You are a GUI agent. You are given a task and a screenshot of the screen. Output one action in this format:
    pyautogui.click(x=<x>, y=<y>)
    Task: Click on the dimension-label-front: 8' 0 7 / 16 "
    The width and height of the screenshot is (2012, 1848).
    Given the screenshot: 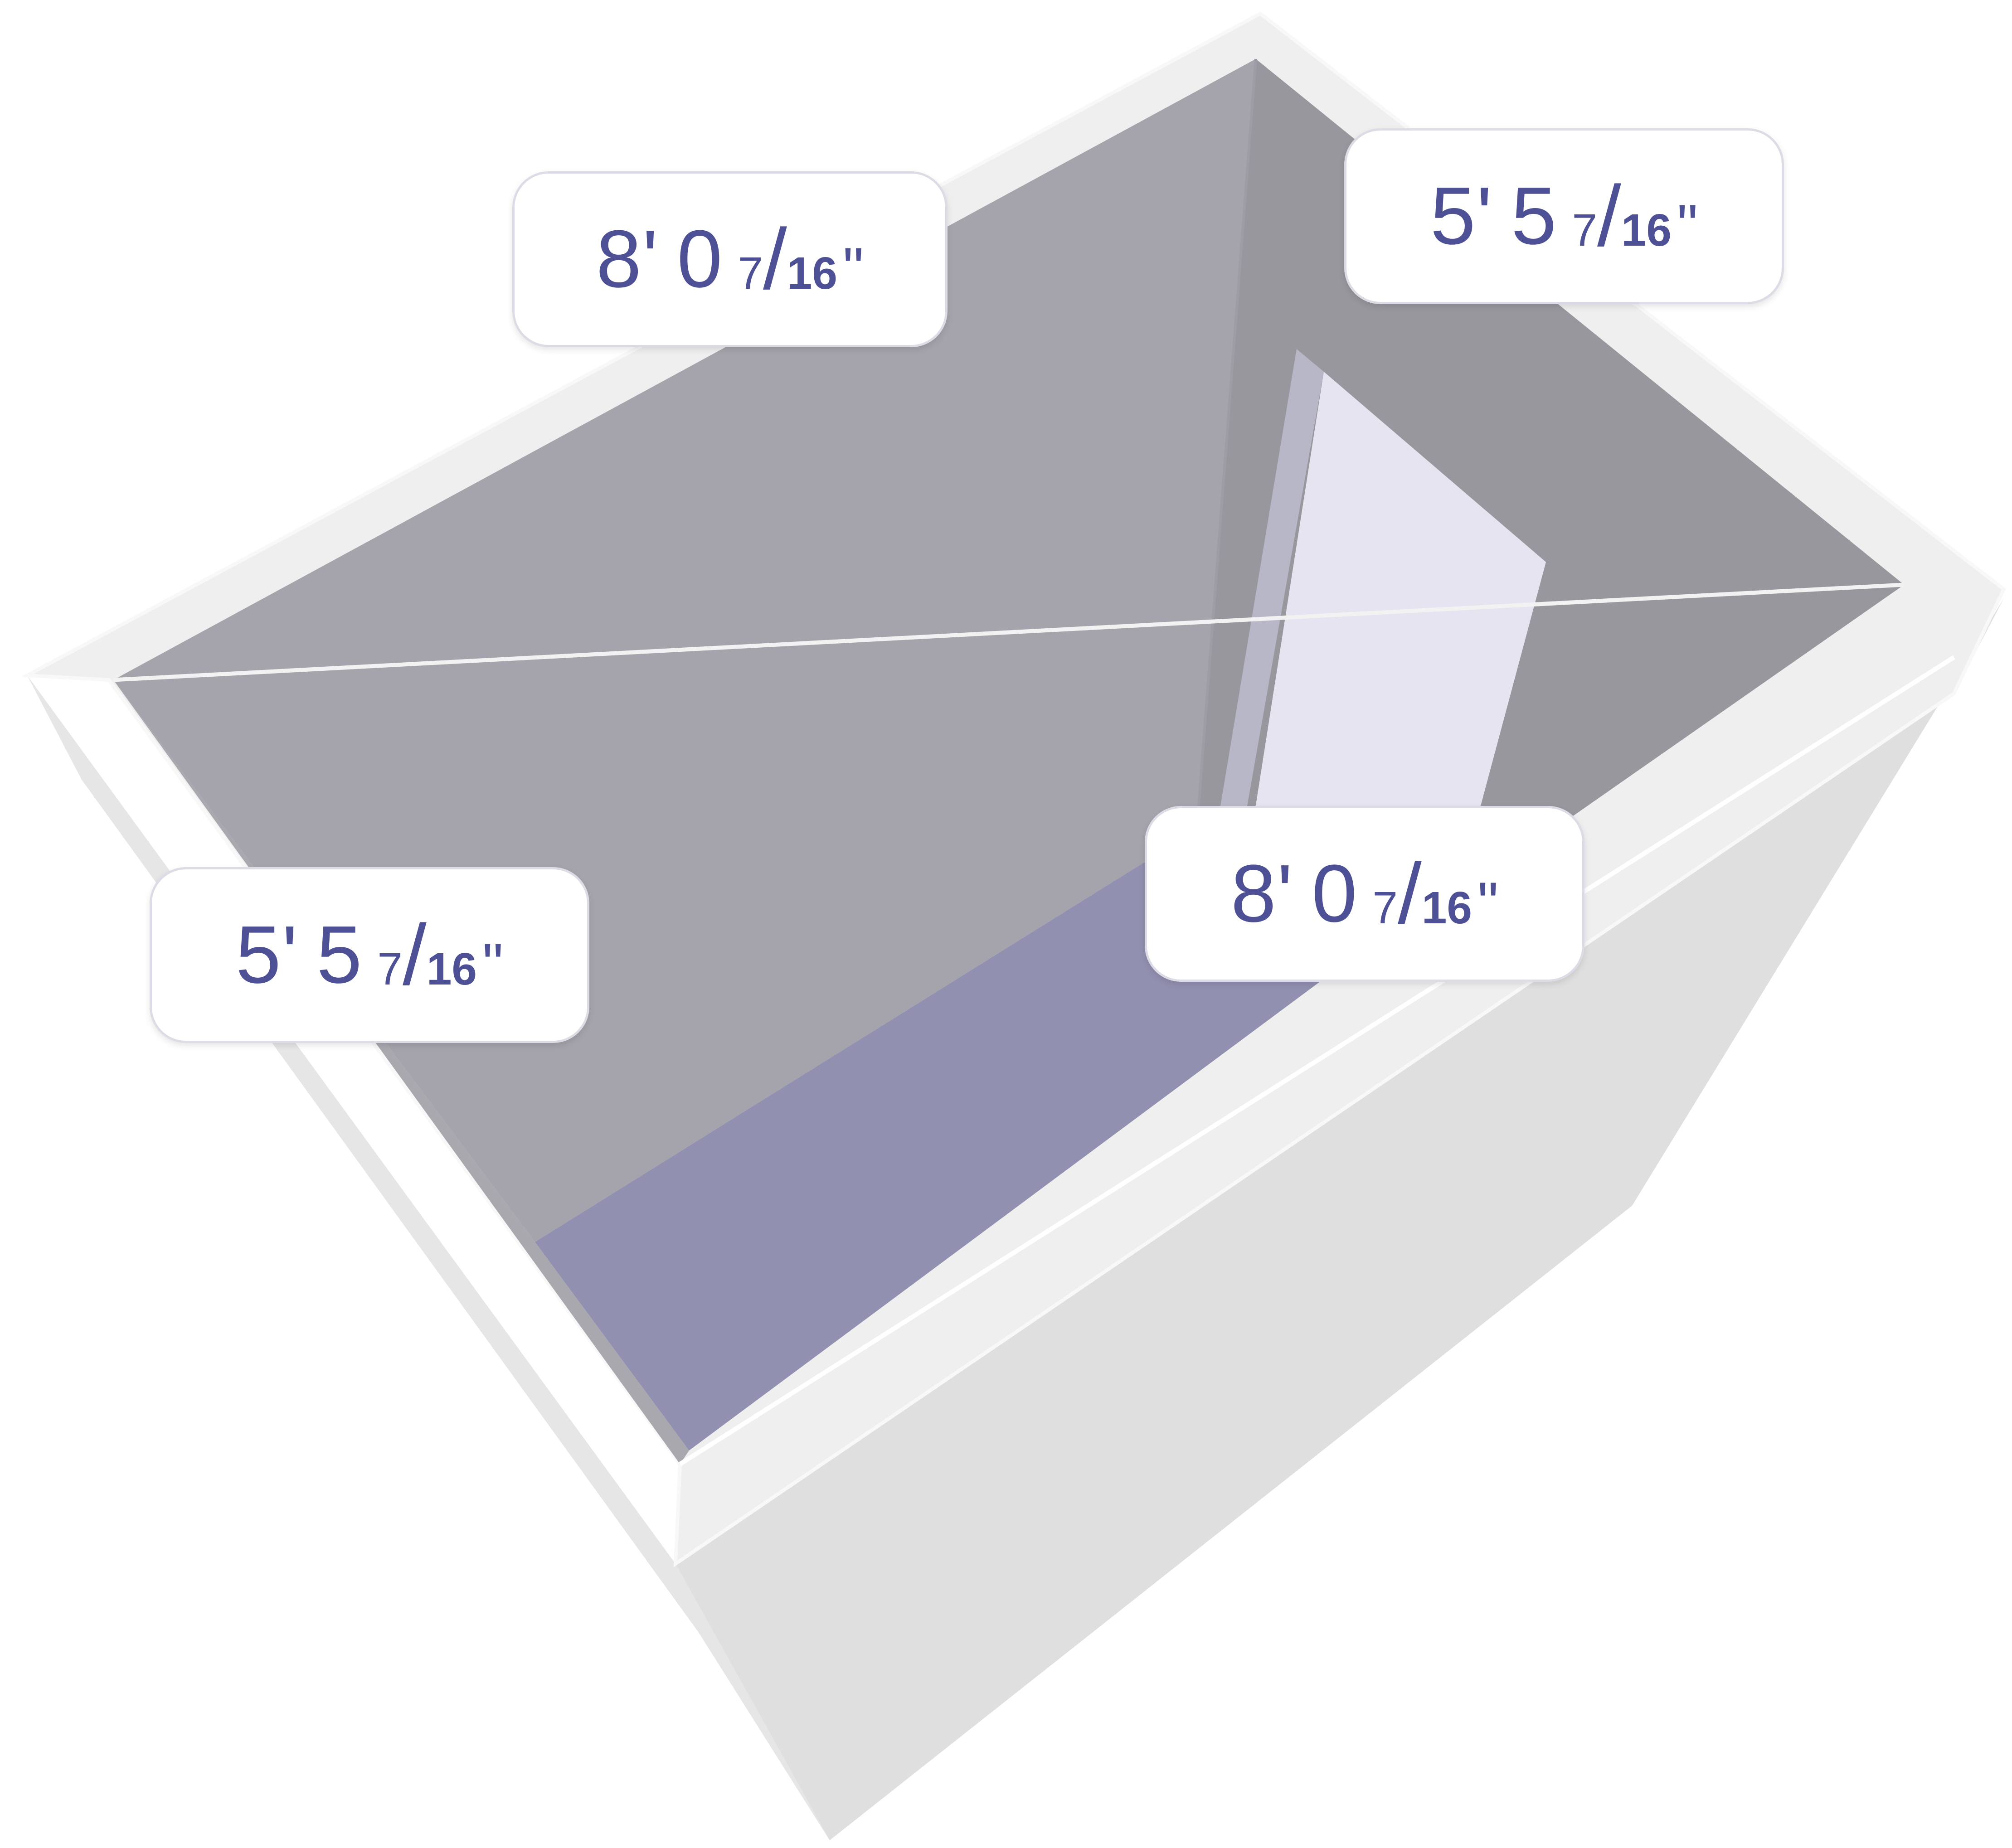 What is the action you would take?
    pyautogui.click(x=1364, y=894)
    